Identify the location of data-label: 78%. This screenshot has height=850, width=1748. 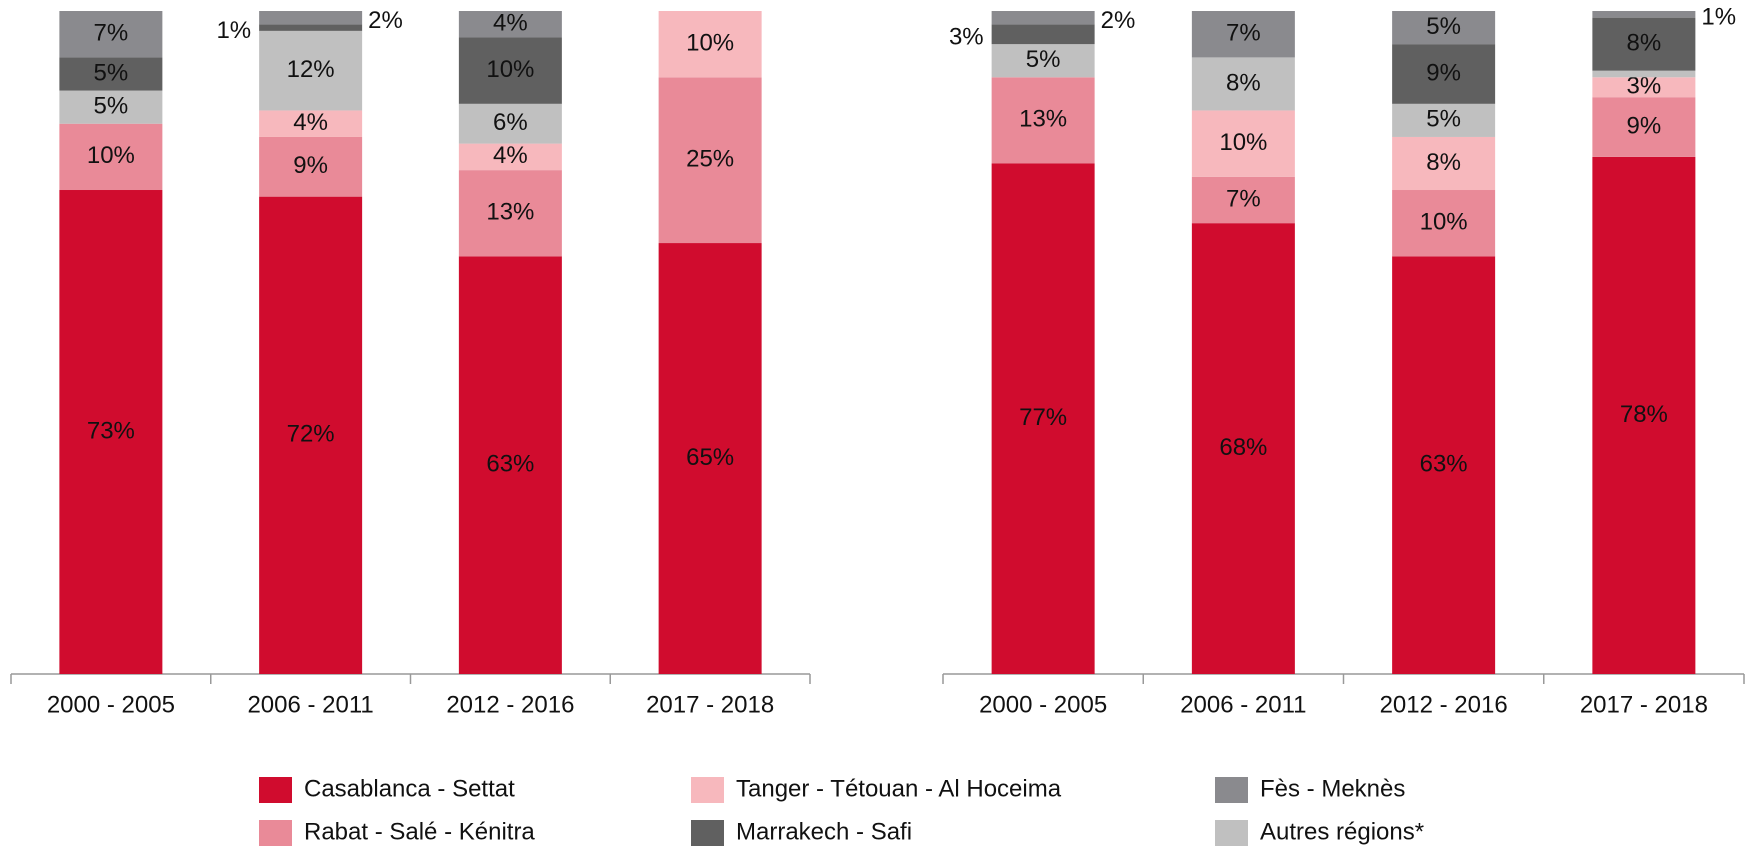
(1644, 414).